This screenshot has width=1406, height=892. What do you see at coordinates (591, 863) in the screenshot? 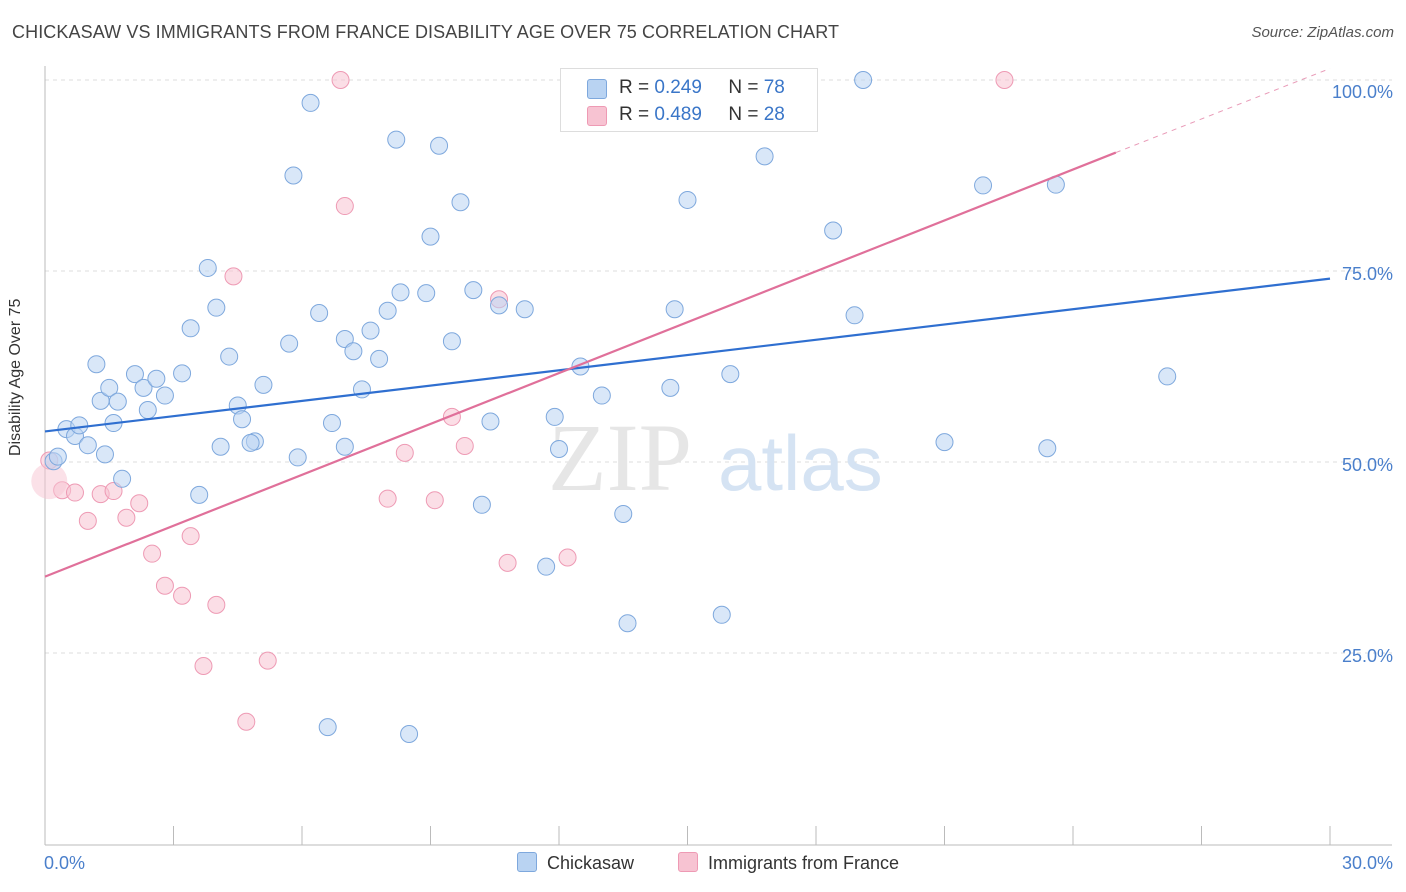
I see `bottom-legend-label-chickasaw: Chickasaw` at bounding box center [591, 863].